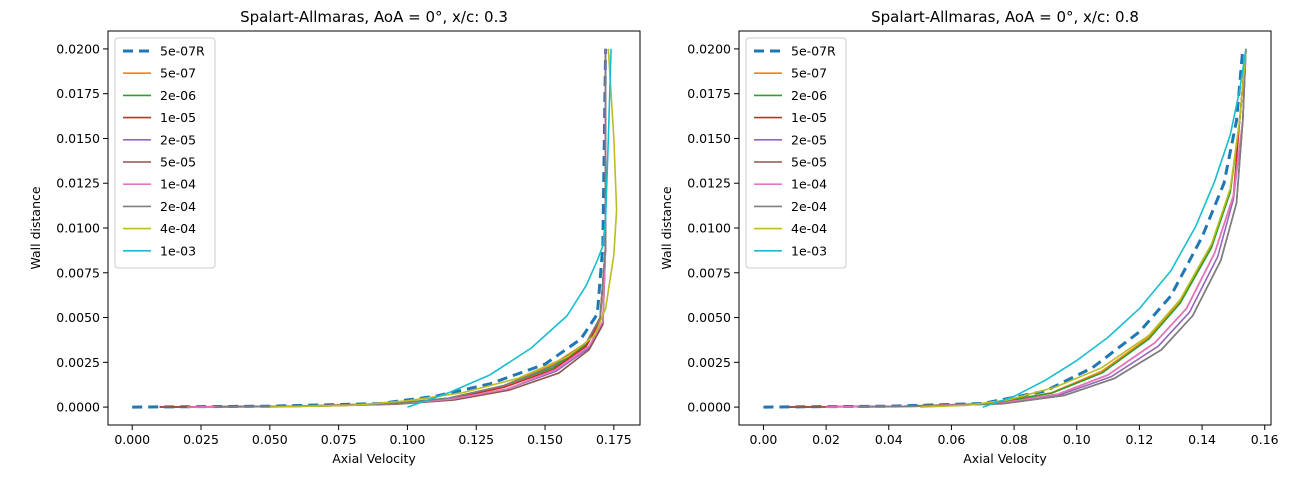 The width and height of the screenshot is (1290, 481). Describe the element at coordinates (374, 17) in the screenshot. I see `chart-title: Spalart-Allmaras, AoA = 0°, x/c: 0.3` at that location.